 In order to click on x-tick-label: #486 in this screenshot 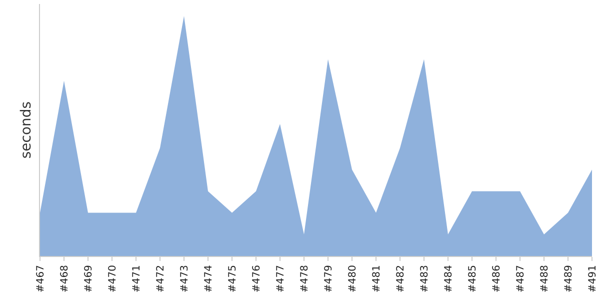, I will do `click(496, 278)`.